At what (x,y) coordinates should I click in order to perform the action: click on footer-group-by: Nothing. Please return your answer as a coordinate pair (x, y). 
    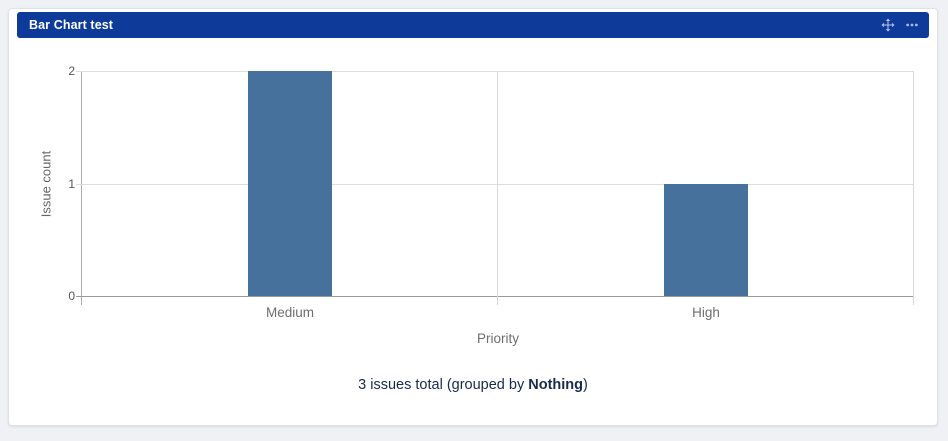
    Looking at the image, I should click on (555, 385).